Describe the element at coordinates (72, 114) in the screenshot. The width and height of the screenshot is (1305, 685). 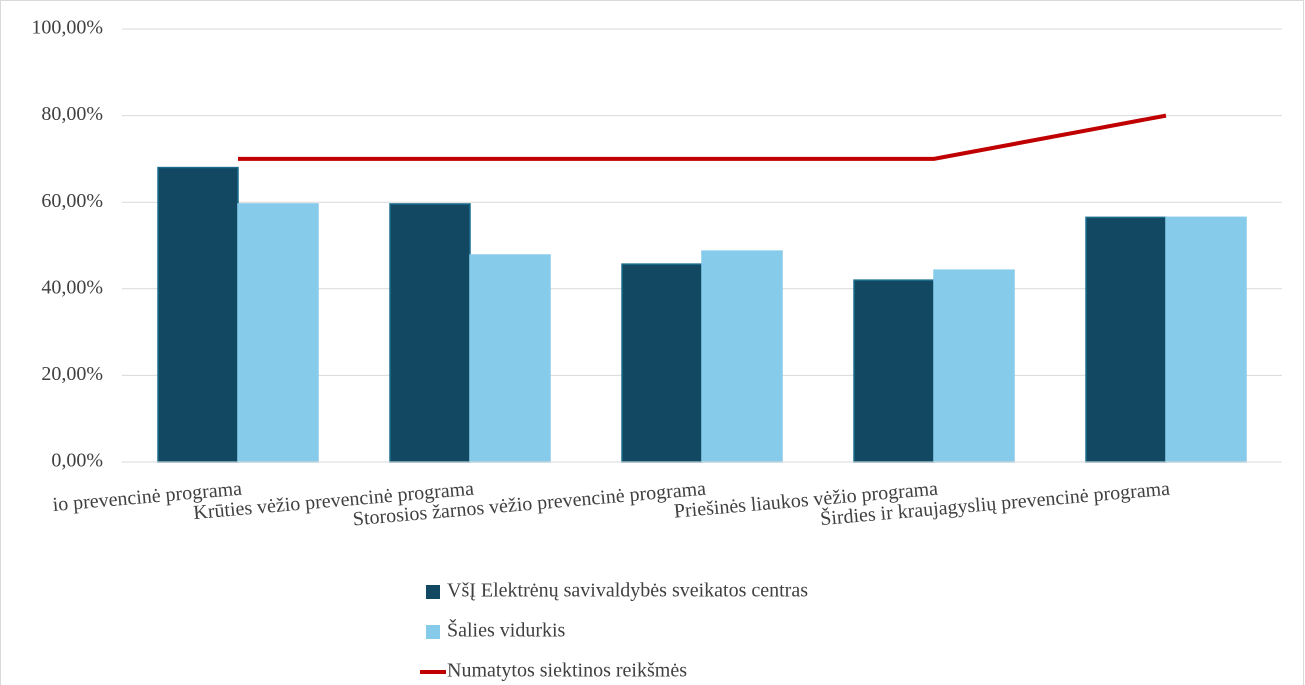
I see `y-tick-label: 80,00%` at that location.